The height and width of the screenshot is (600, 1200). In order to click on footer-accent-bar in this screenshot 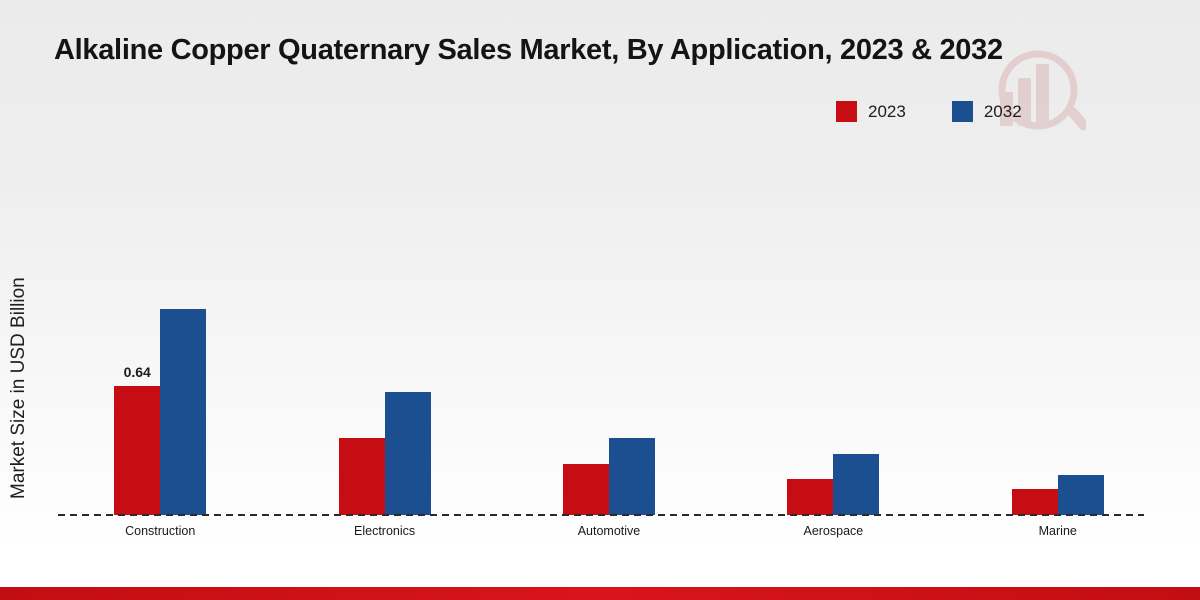, I will do `click(600, 593)`.